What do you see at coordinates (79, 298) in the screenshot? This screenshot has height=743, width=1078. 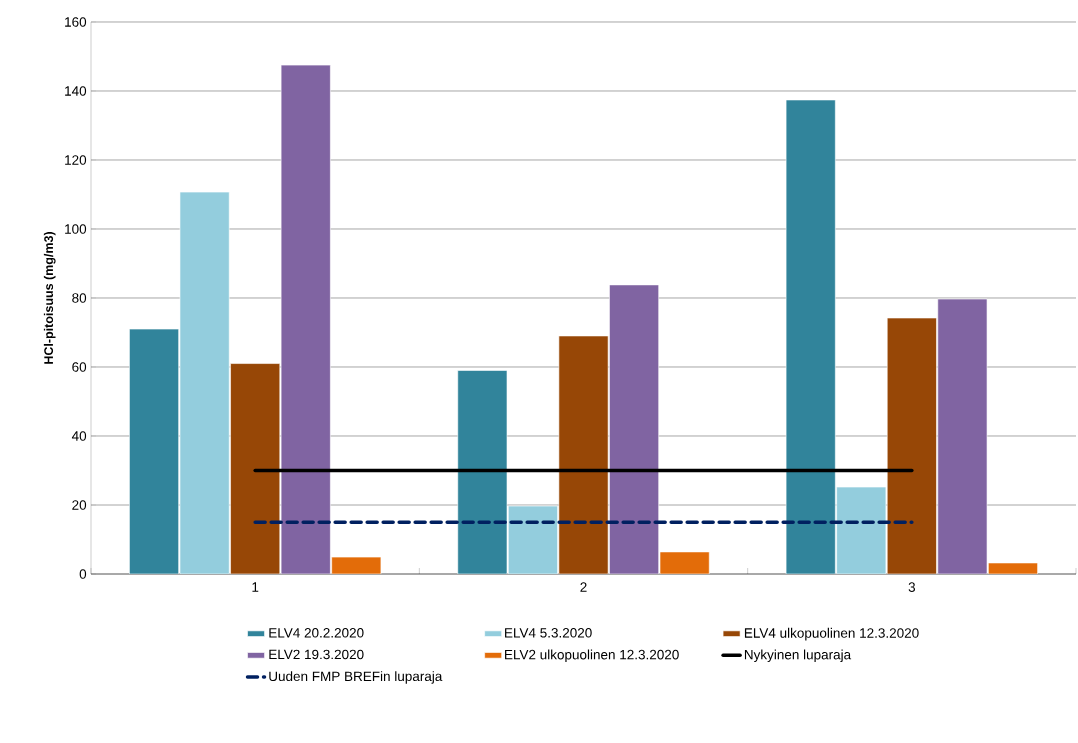 I see `y-tick-label: 80` at bounding box center [79, 298].